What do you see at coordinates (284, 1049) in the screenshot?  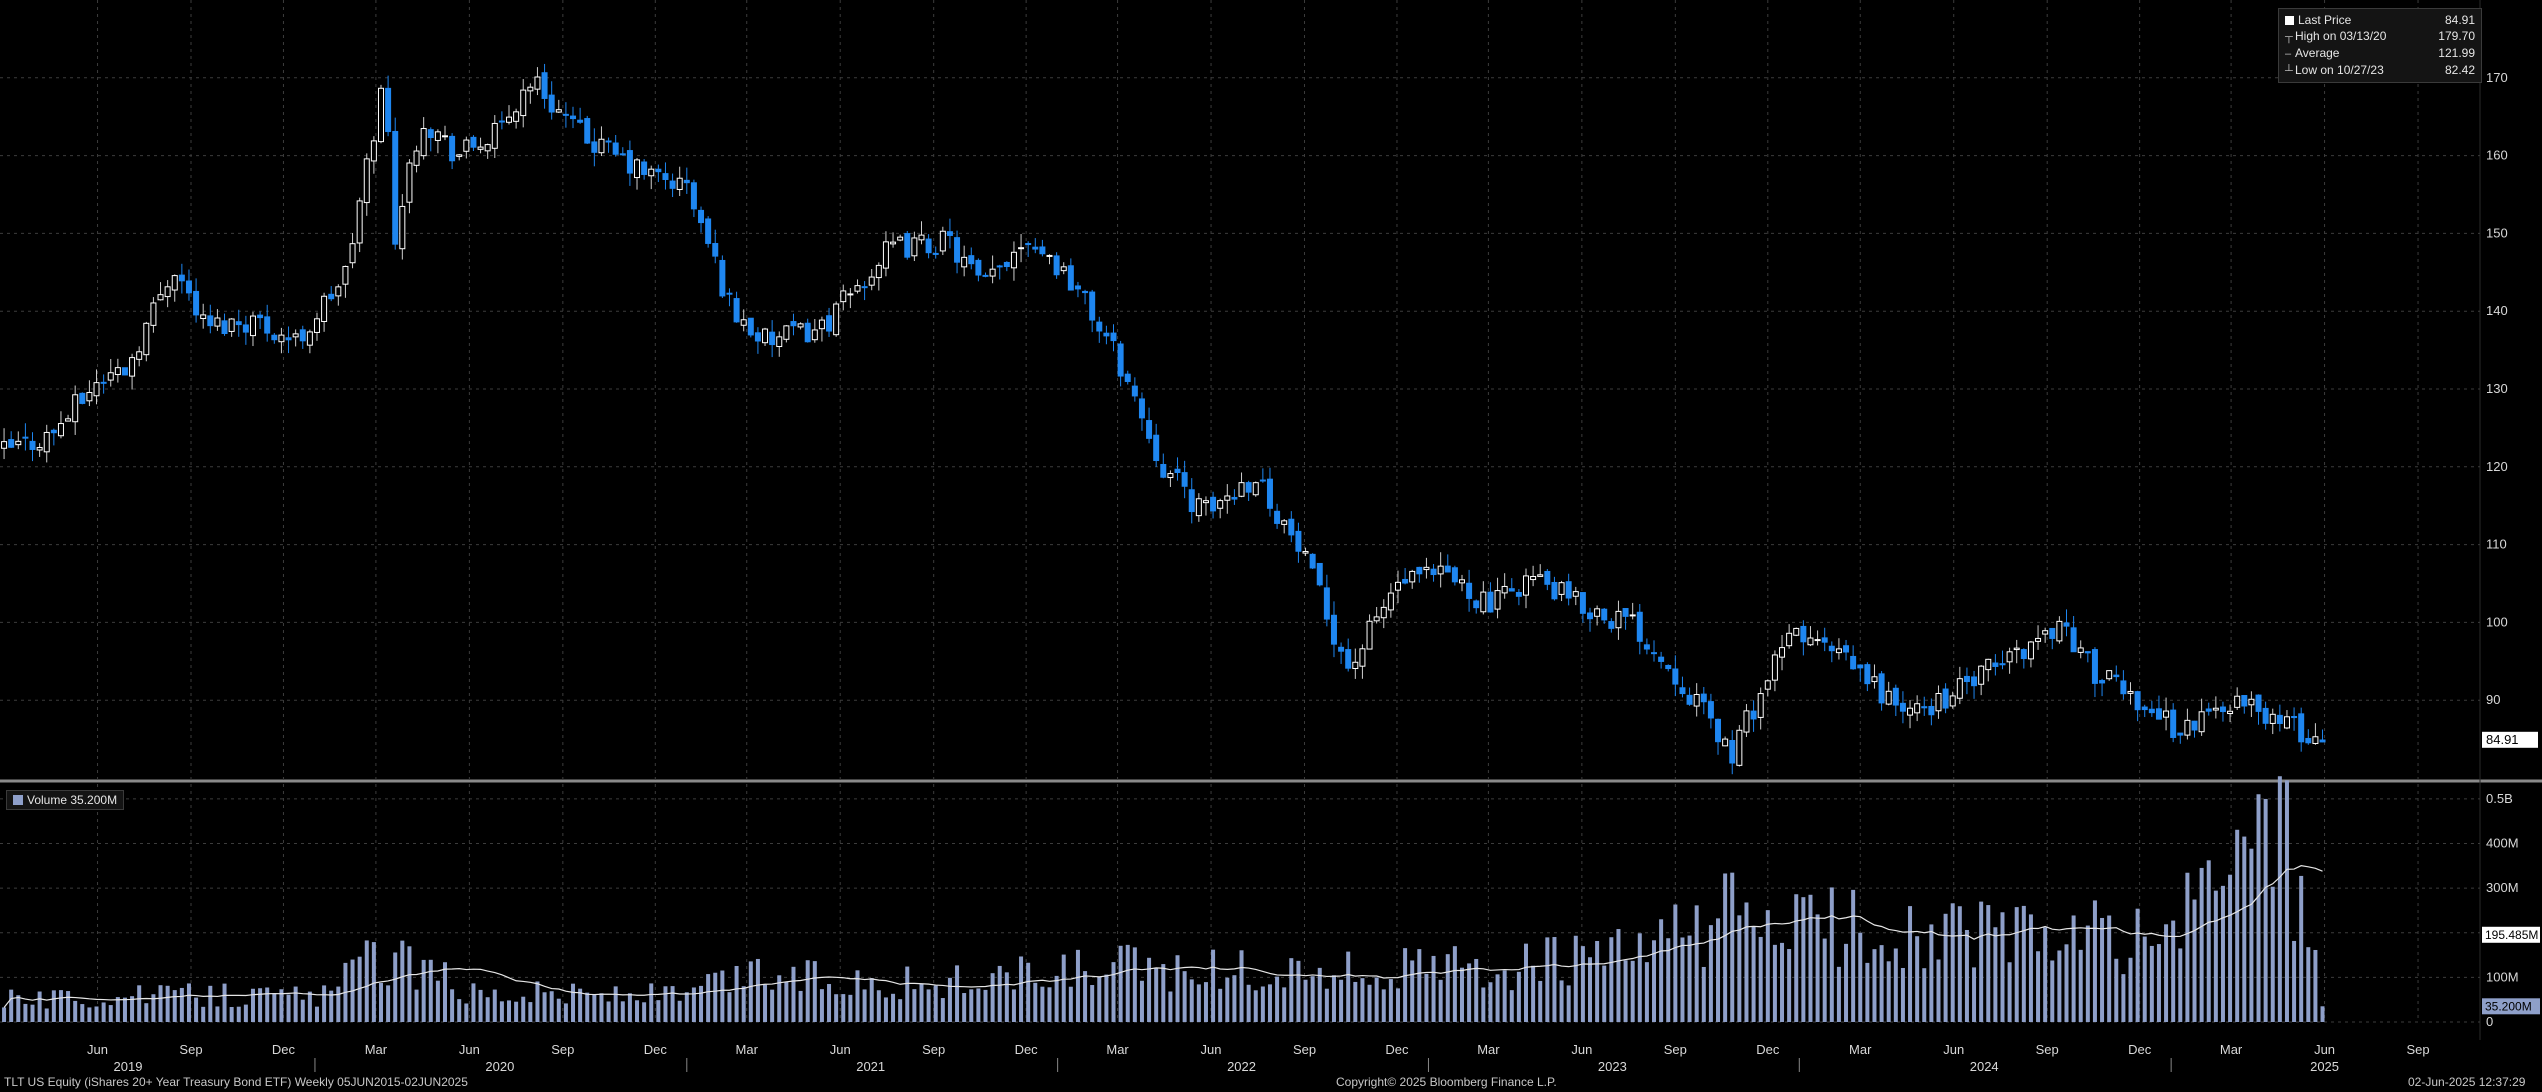 I see `month-tick-label: Dec` at bounding box center [284, 1049].